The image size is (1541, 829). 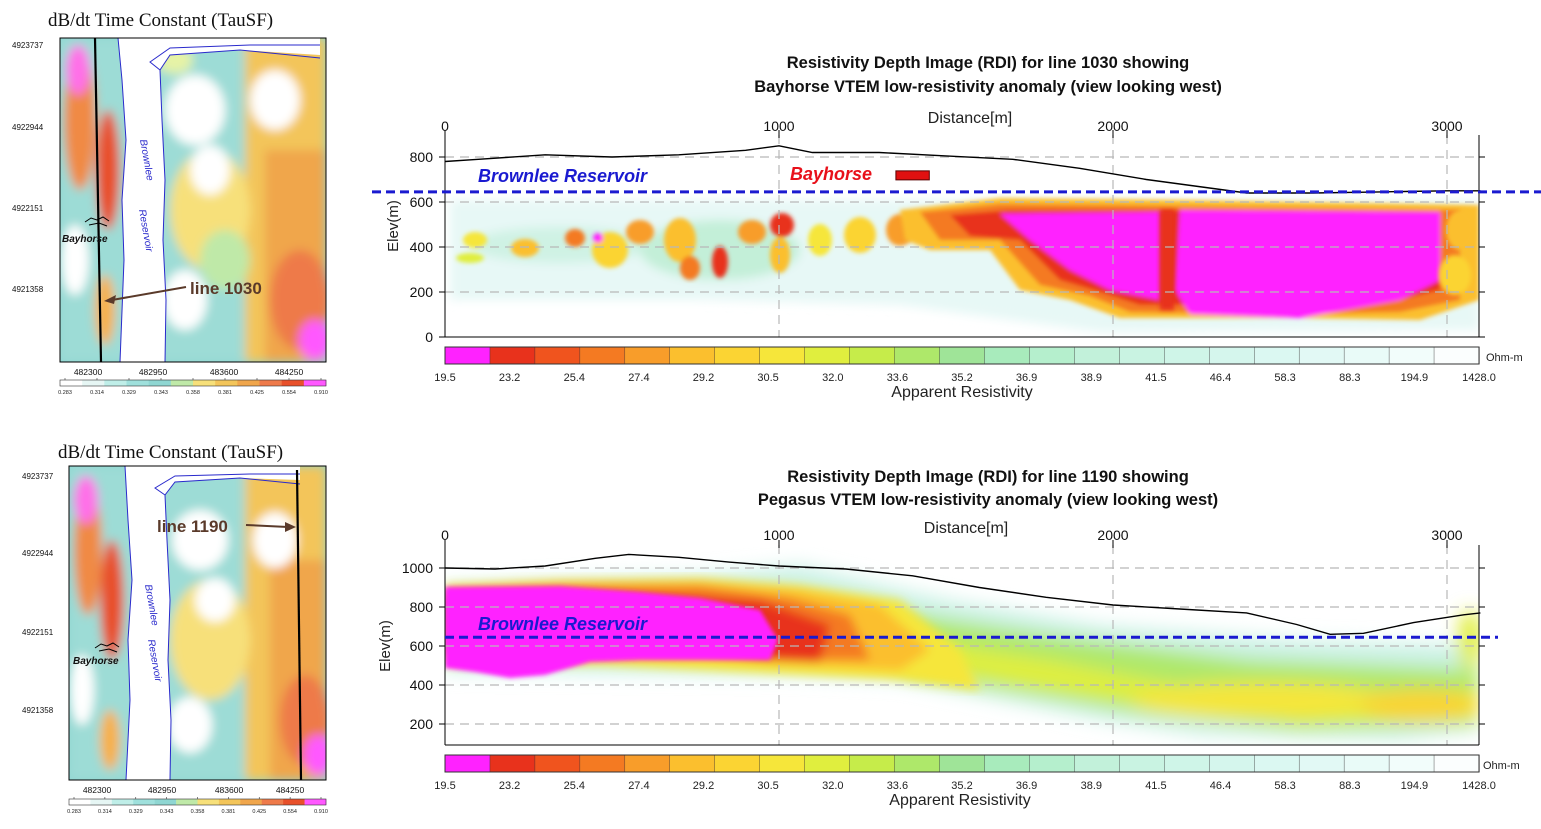 What do you see at coordinates (429, 337) in the screenshot?
I see `y-tick-label: 0` at bounding box center [429, 337].